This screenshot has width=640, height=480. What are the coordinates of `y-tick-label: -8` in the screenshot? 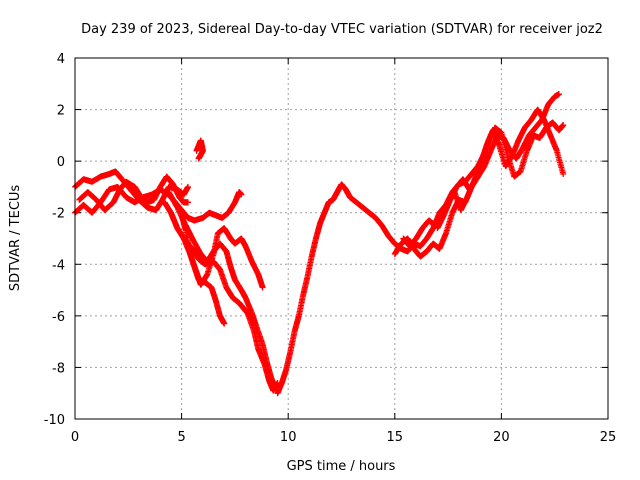 It's located at (58, 368).